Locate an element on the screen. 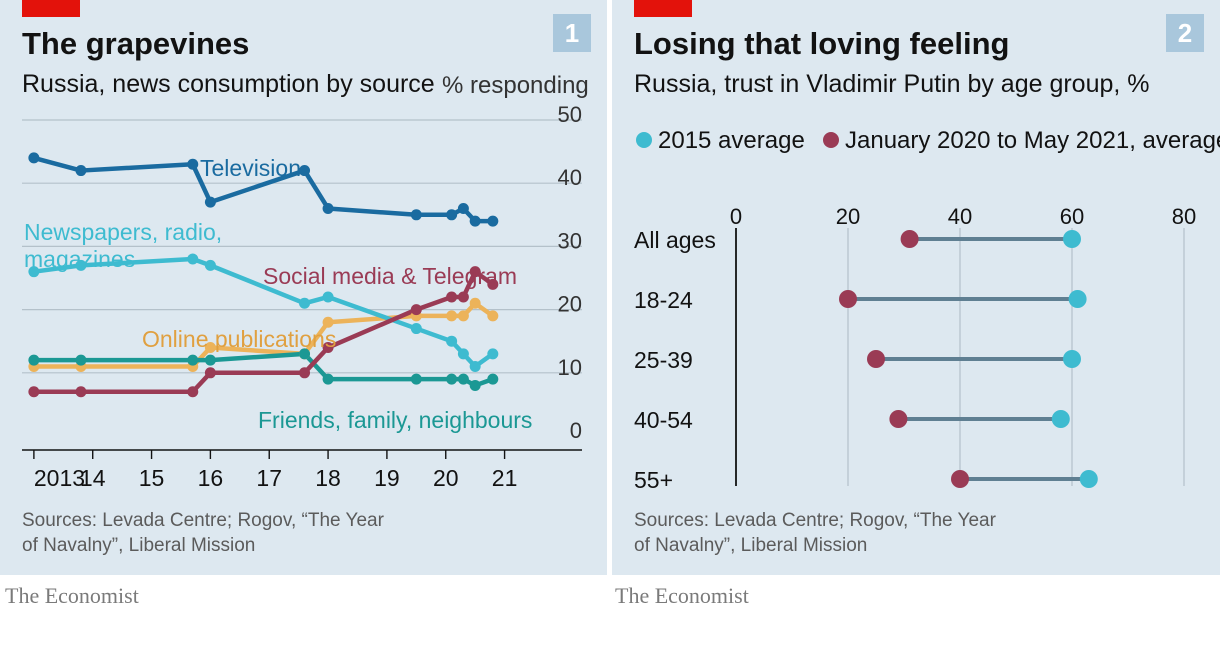 The image size is (1220, 662). legend-marker-2015 is located at coordinates (644, 139).